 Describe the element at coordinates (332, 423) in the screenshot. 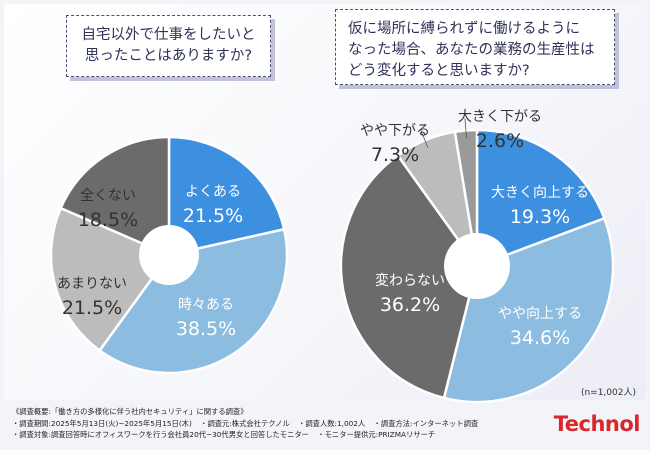

I see `survey-respondents: ・調査人数:1,002人` at that location.